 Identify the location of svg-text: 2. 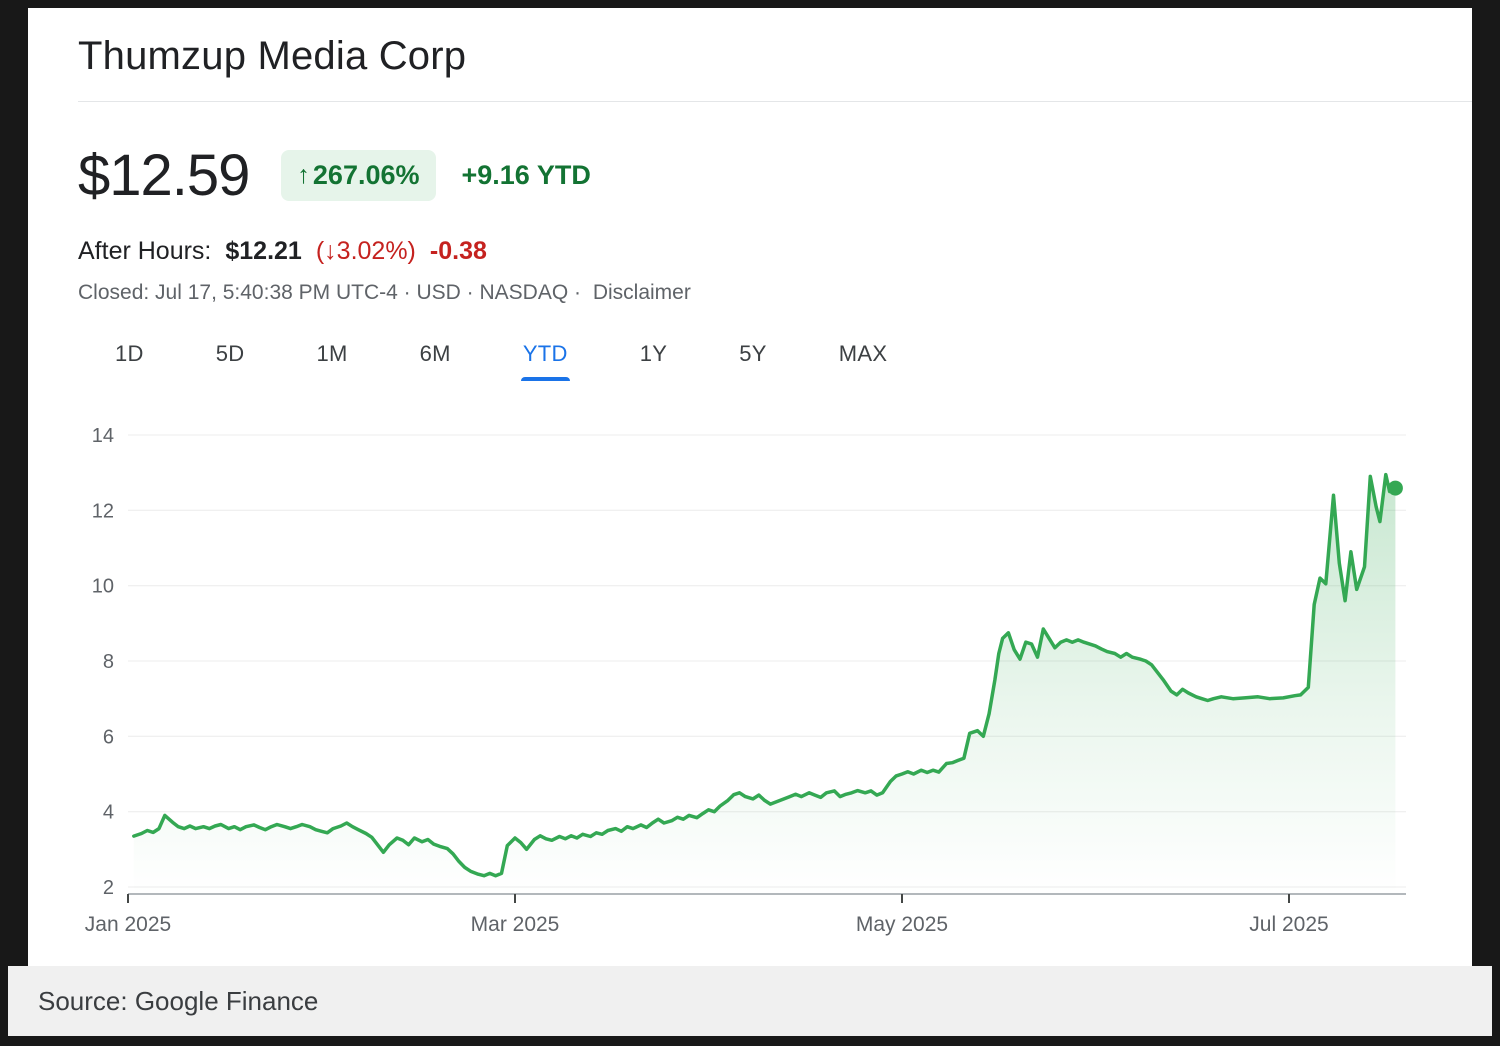
(108, 888).